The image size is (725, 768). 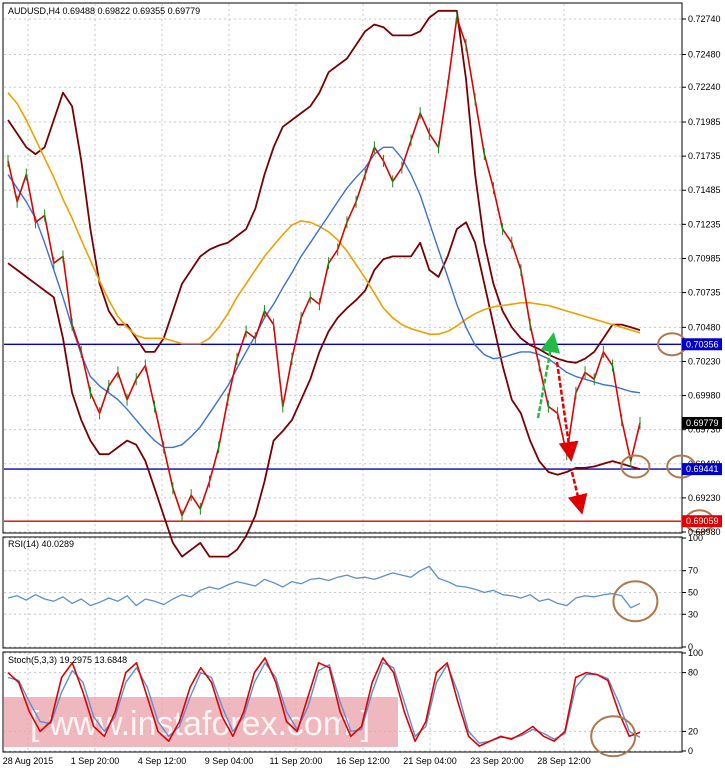 What do you see at coordinates (704, 224) in the screenshot?
I see `price-y-tick-label: 0.71235` at bounding box center [704, 224].